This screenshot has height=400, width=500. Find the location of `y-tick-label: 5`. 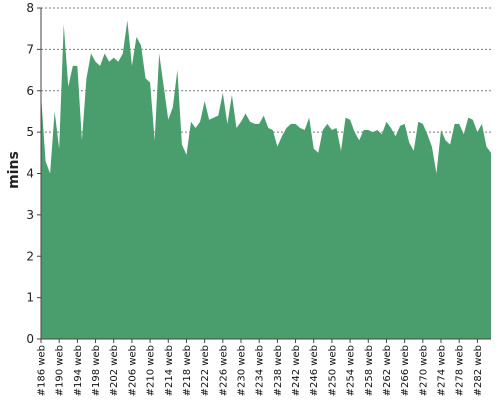

y-tick-label: 5 is located at coordinates (30, 132).